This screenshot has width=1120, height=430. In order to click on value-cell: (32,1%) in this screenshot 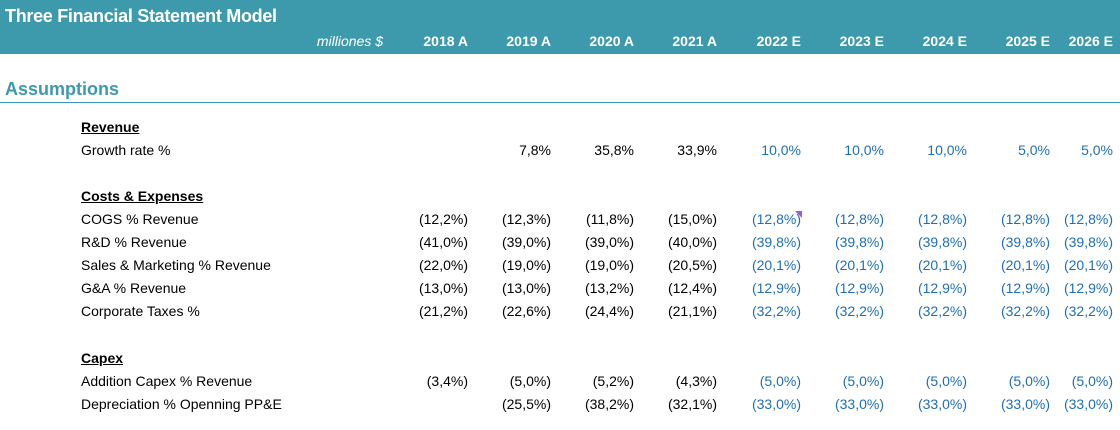, I will do `click(692, 404)`.